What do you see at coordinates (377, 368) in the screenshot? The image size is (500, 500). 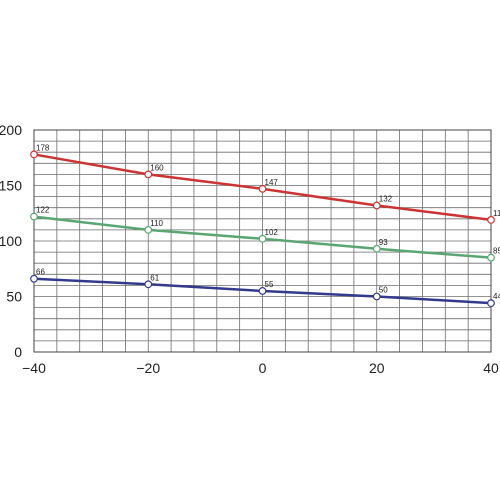 I see `x-tick-label: 20` at bounding box center [377, 368].